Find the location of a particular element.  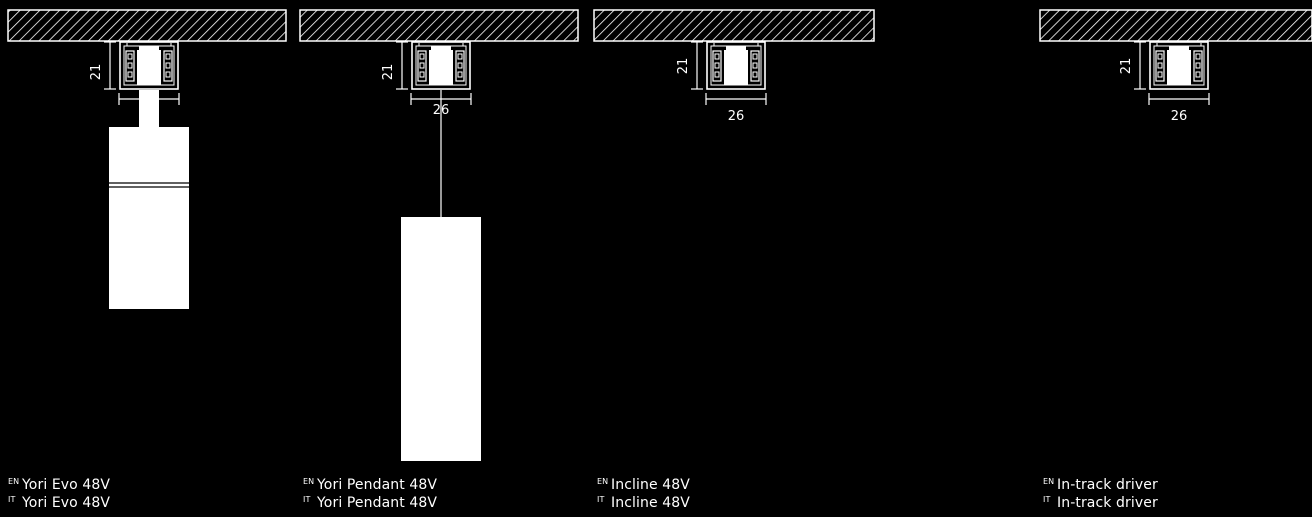

in-track-driver-label: EN In-track driver IT In-track driver is located at coordinates (1100, 495).